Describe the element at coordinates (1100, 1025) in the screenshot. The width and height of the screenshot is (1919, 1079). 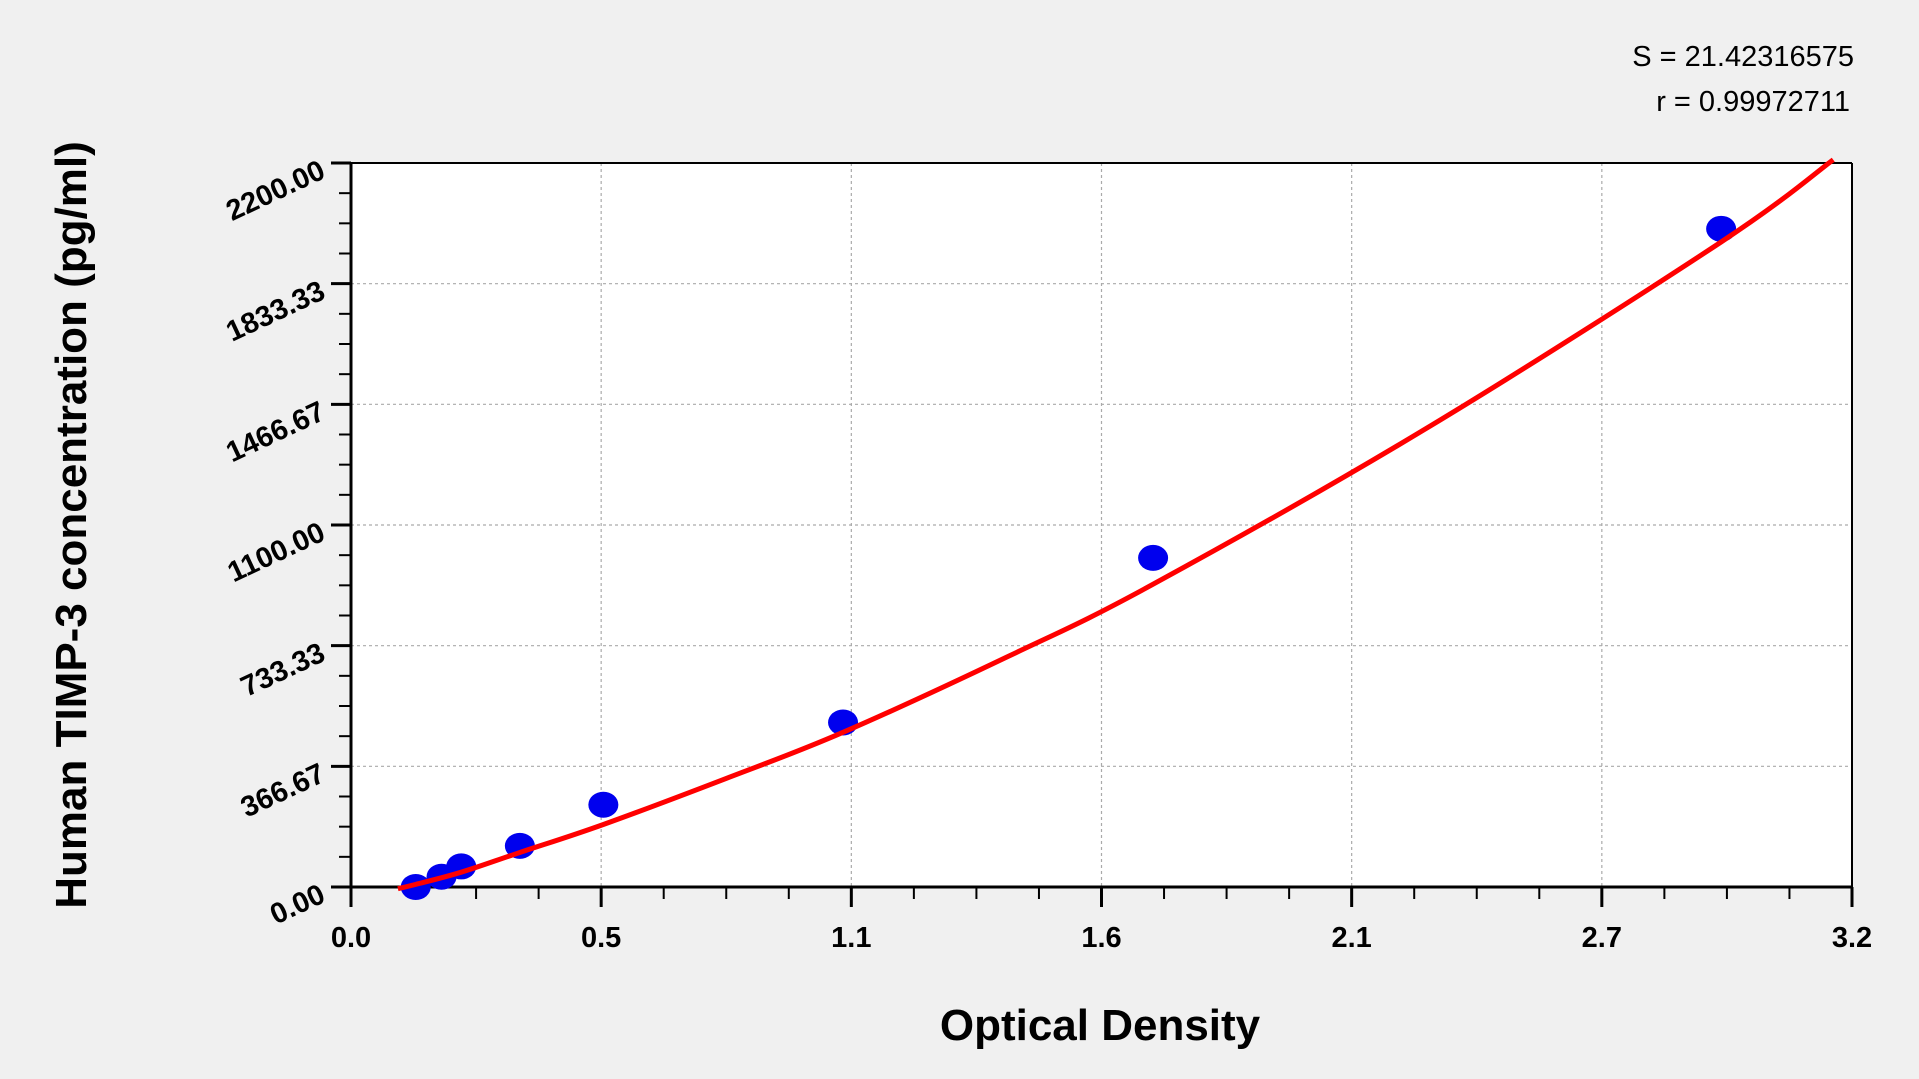
I see `x-axis-title: Optical Density` at that location.